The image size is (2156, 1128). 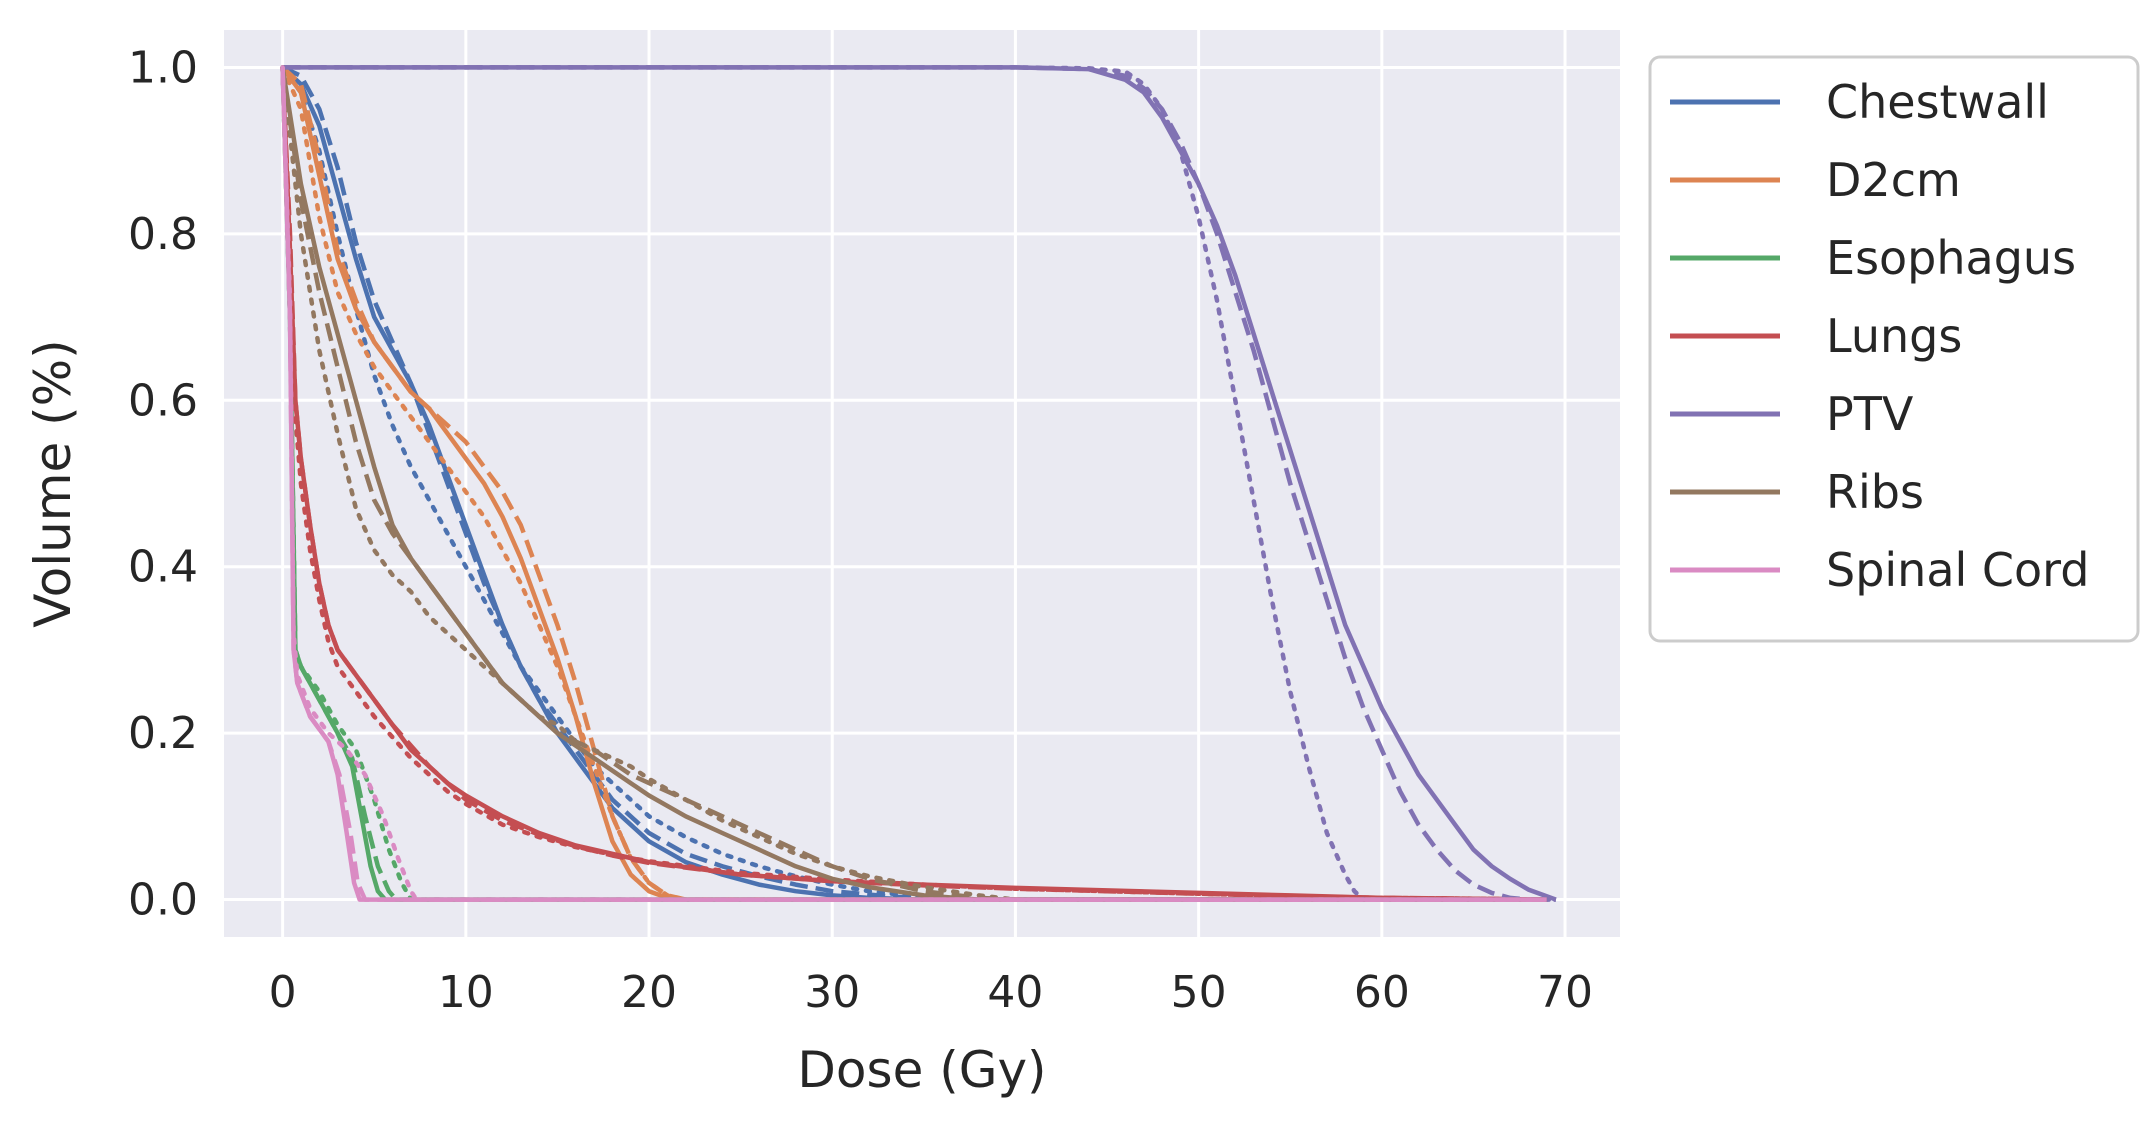 What do you see at coordinates (163, 400) in the screenshot?
I see `y-tick-label: 0.6` at bounding box center [163, 400].